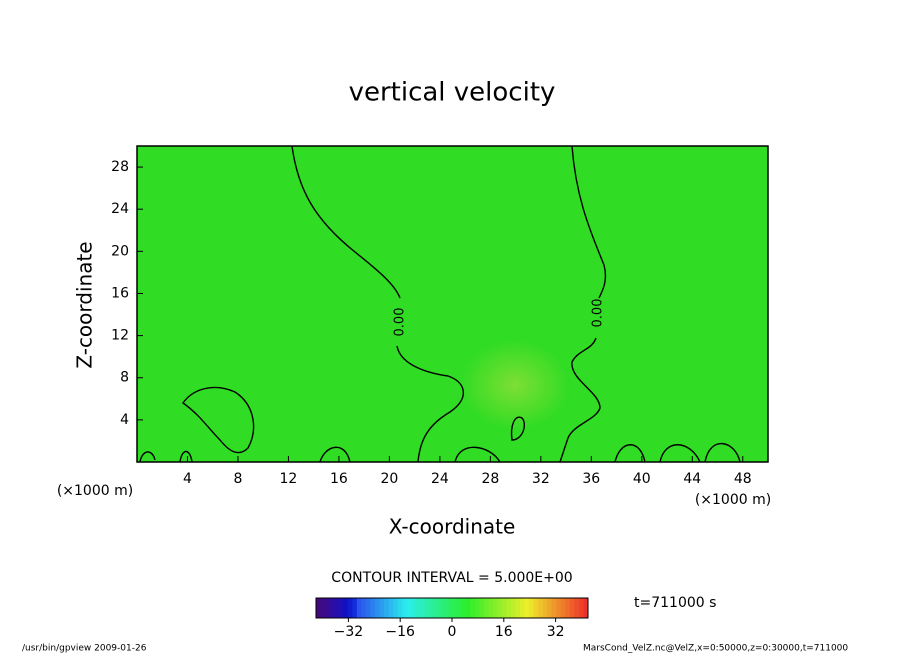  Describe the element at coordinates (515, 385) in the screenshot. I see `shade` at that location.